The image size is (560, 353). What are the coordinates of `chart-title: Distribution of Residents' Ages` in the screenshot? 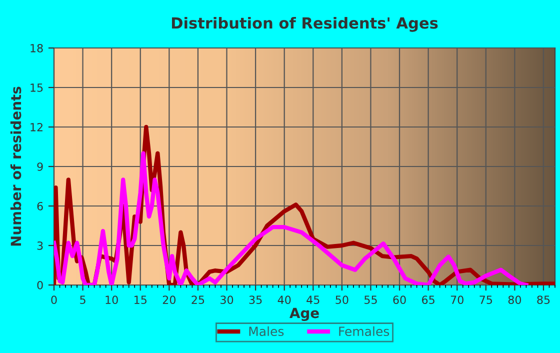 It's located at (305, 24).